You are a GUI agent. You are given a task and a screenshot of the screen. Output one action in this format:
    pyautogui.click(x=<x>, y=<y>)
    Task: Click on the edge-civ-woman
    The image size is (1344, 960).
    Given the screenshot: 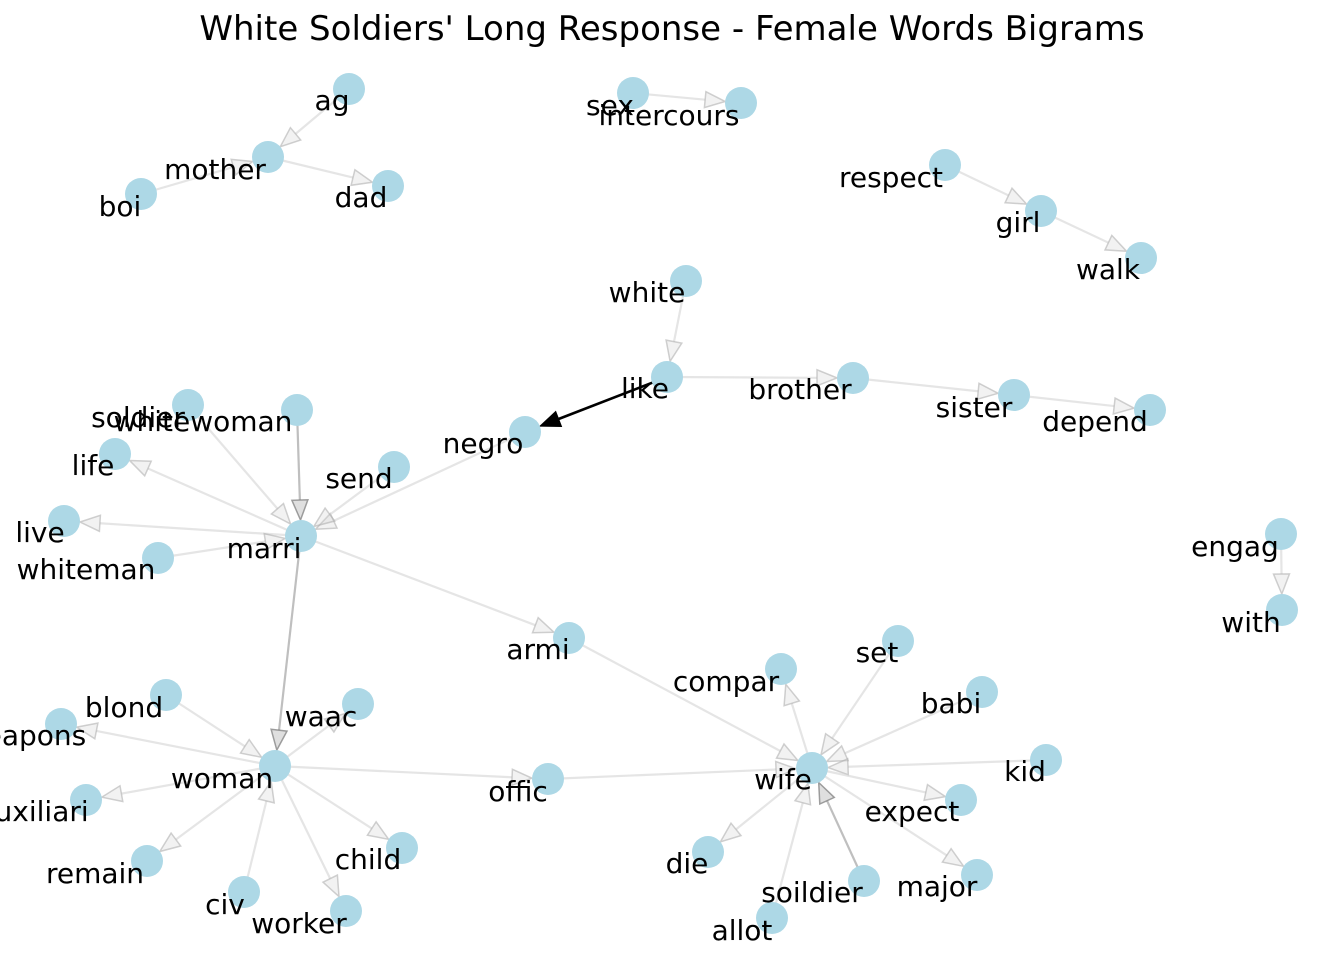 What is the action you would take?
    pyautogui.click(x=259, y=836)
    